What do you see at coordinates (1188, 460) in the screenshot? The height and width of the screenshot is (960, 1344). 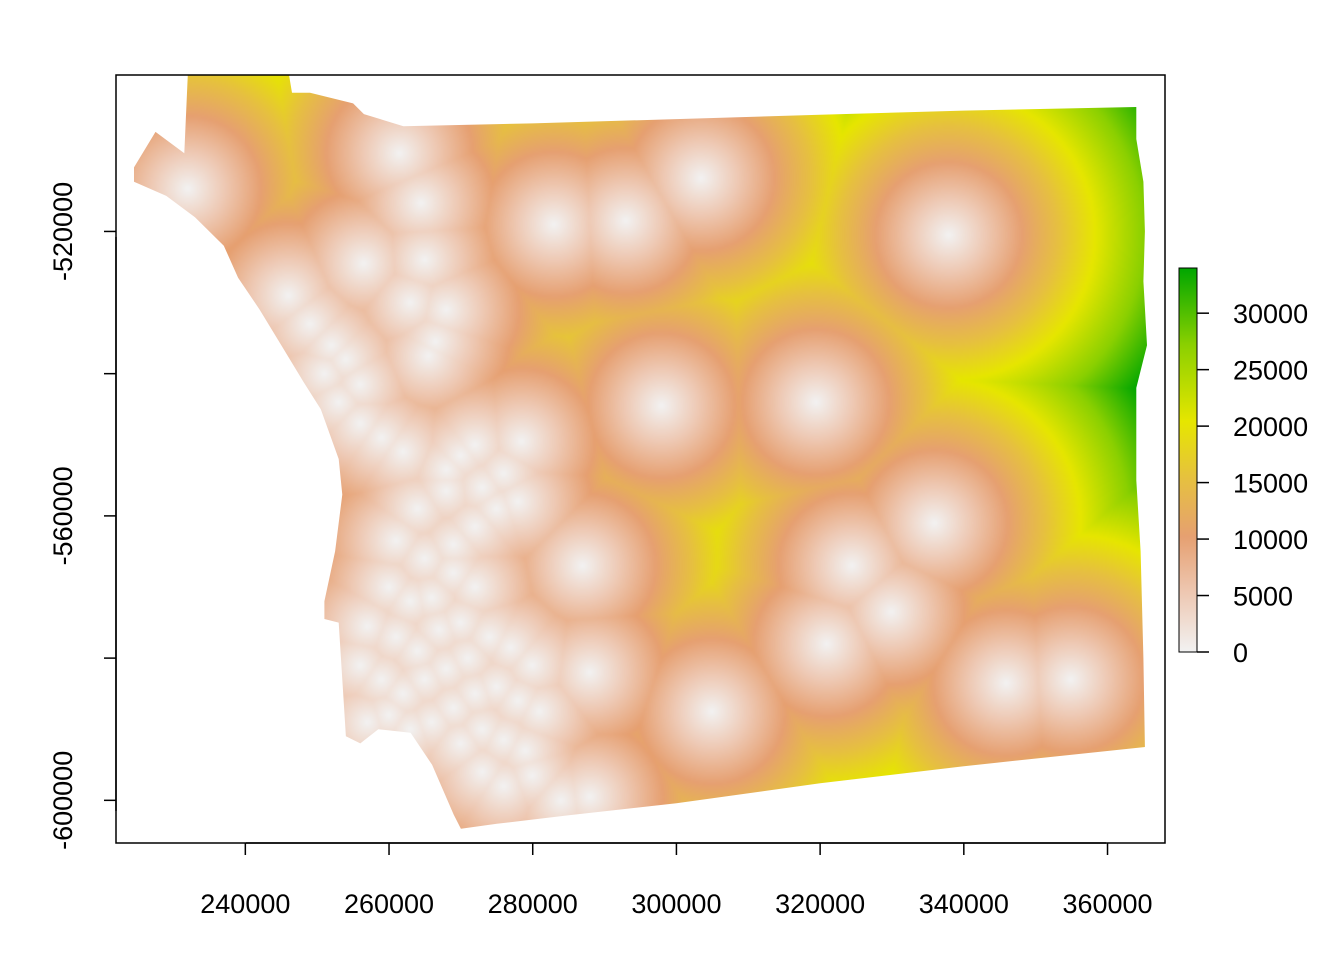 I see `colorbar` at bounding box center [1188, 460].